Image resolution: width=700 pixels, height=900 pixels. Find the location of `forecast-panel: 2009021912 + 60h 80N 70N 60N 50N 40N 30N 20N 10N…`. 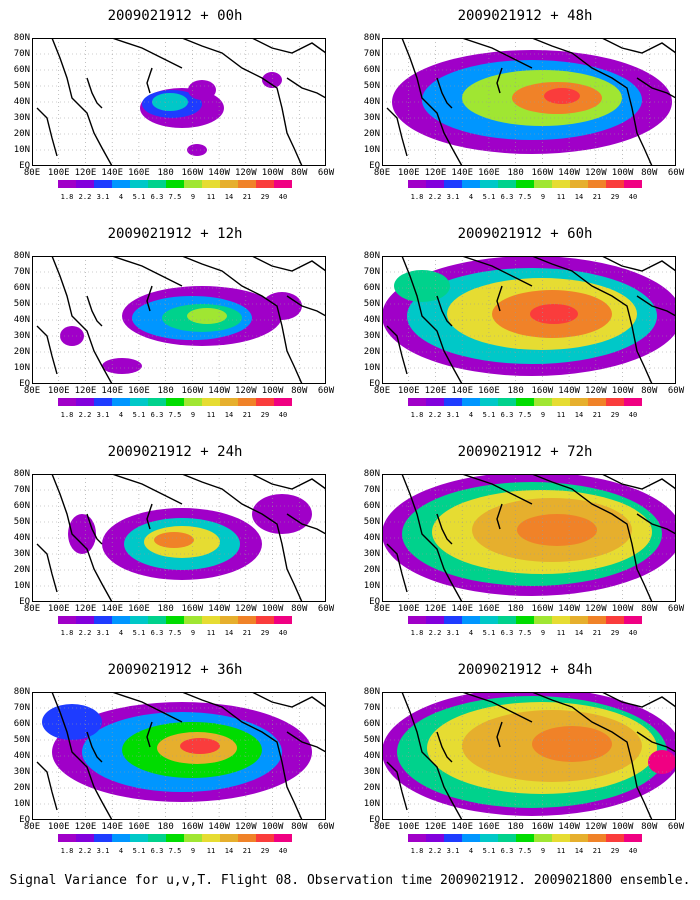

forecast-panel: 2009021912 + 60h 80N 70N 60N 50N 40N 30N 20N 10N… is located at coordinates (525, 333).